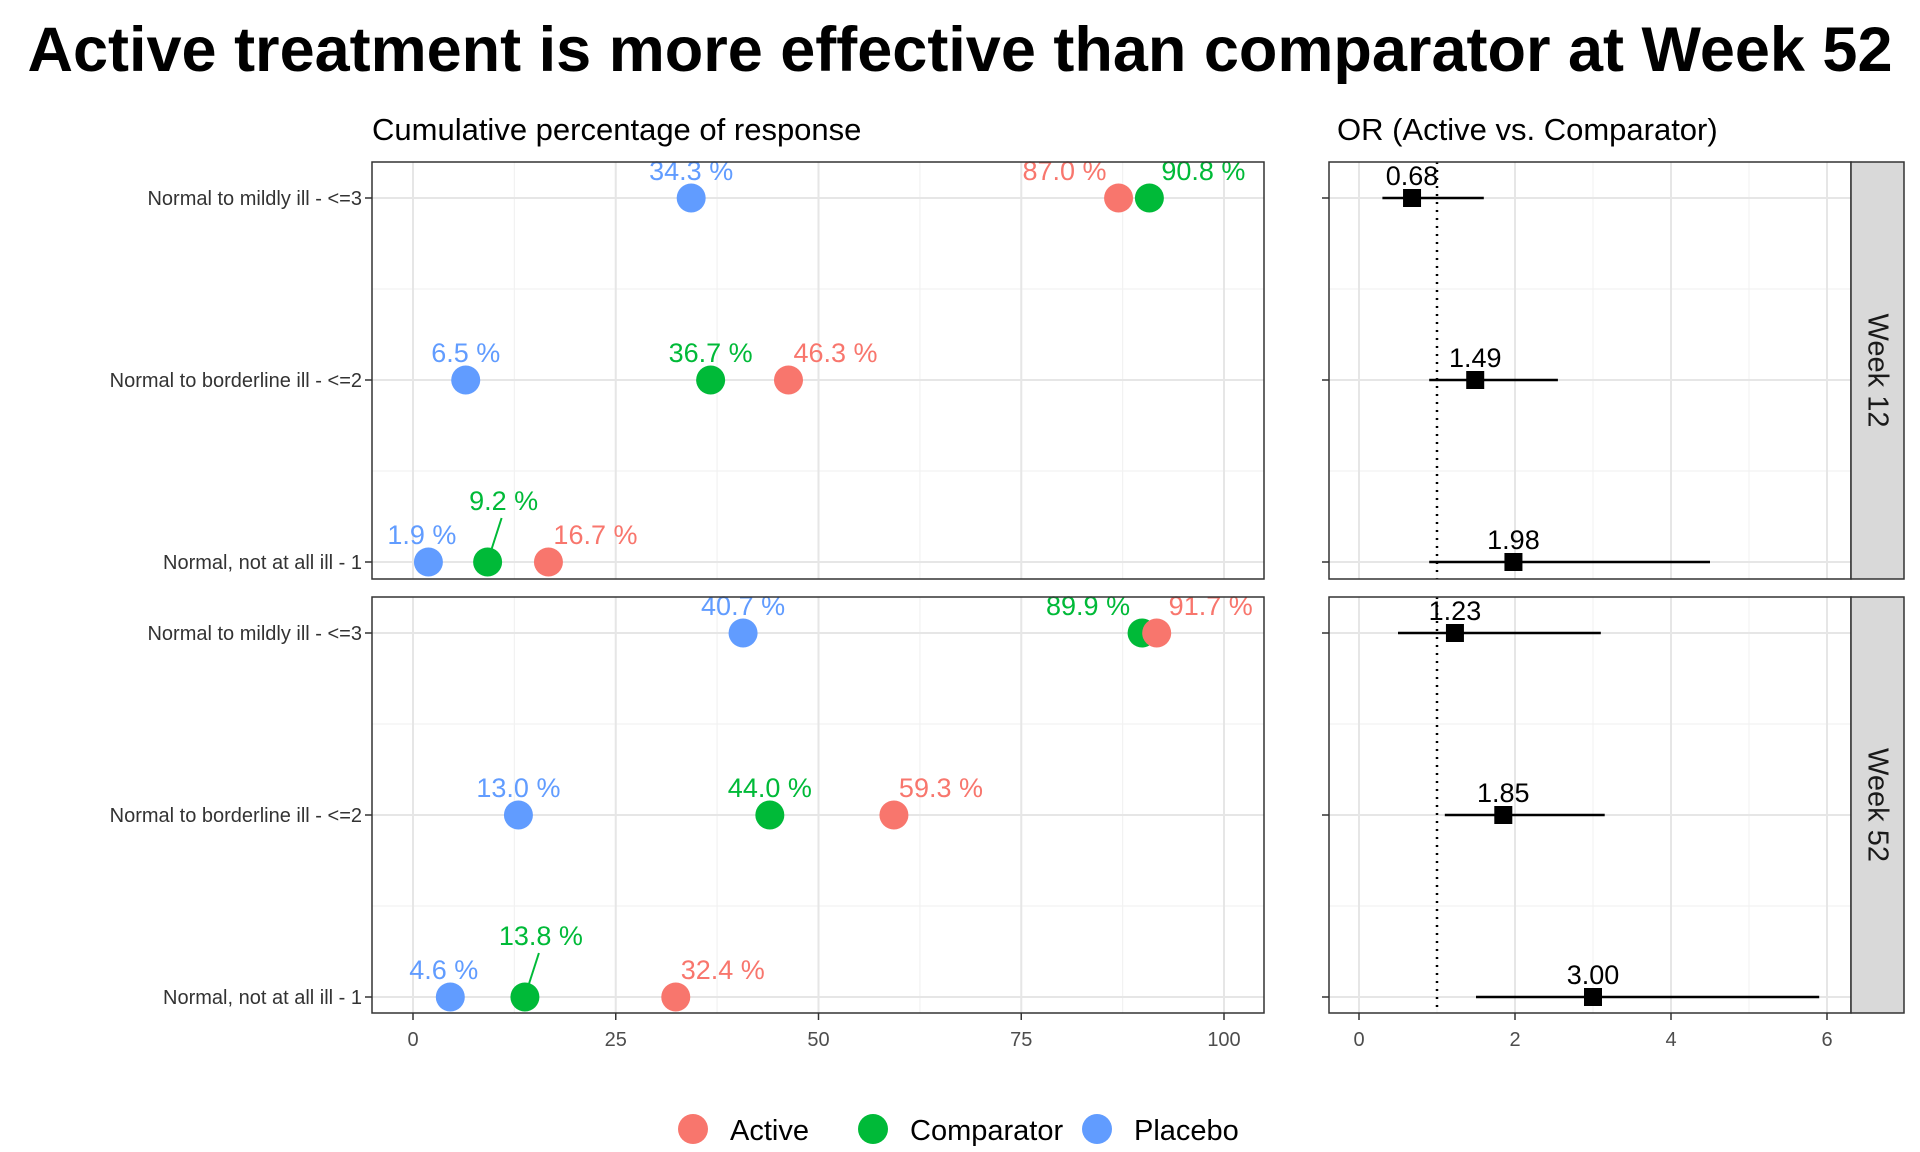  I want to click on facet-strip-label: Week 52, so click(1878, 805).